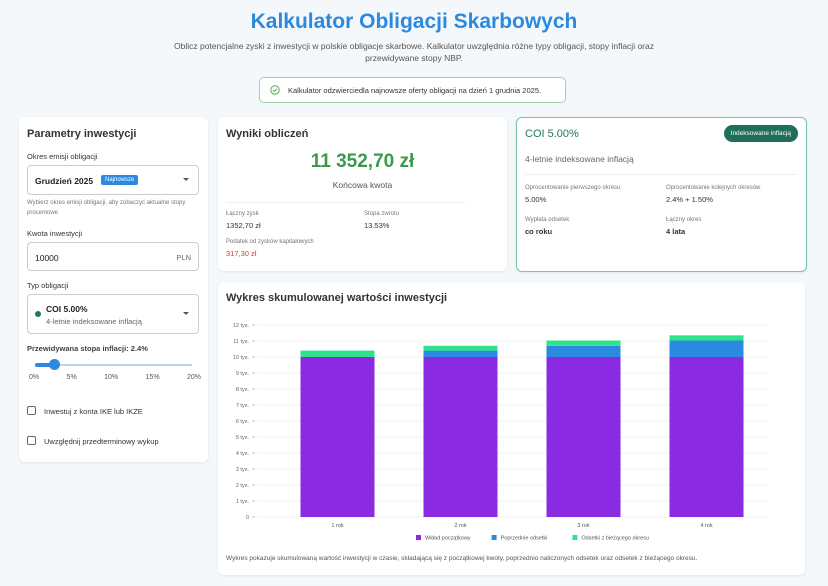 This screenshot has width=828, height=586. I want to click on y-tick-label: 12 tys., so click(241, 326).